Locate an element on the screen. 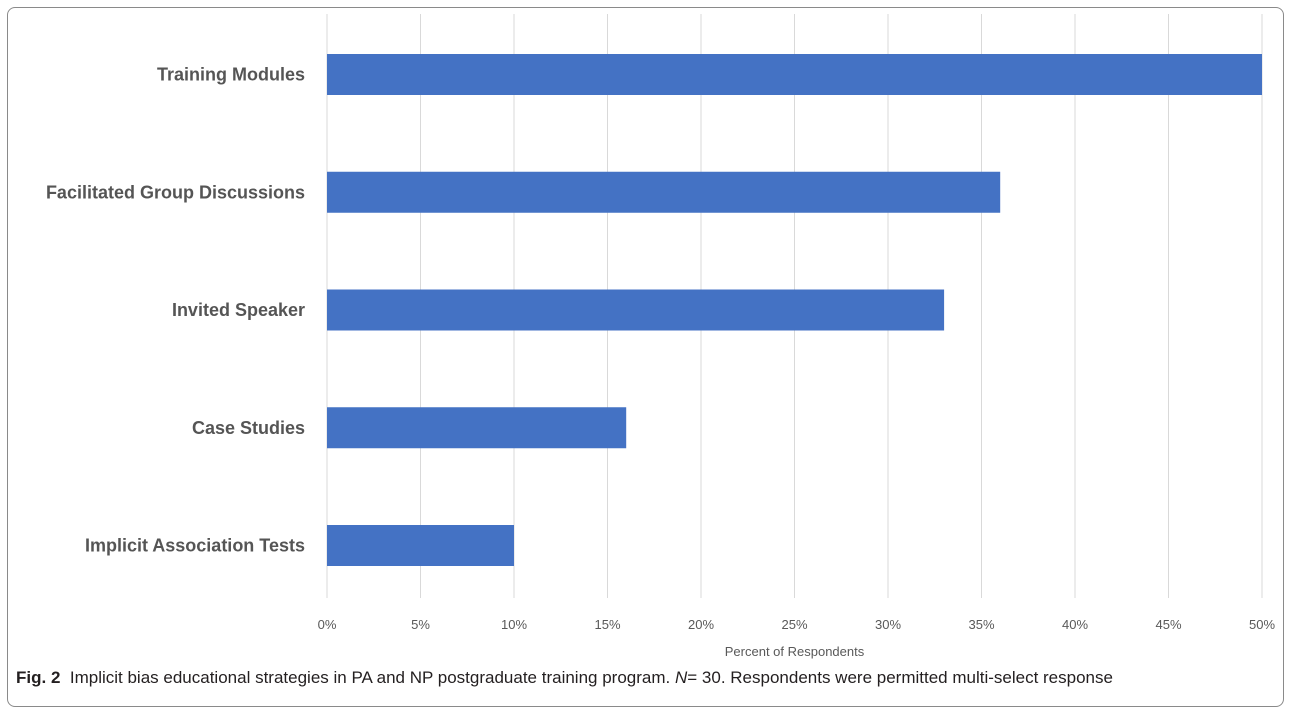  x-axis-title: Percent of Respondents is located at coordinates (795, 651).